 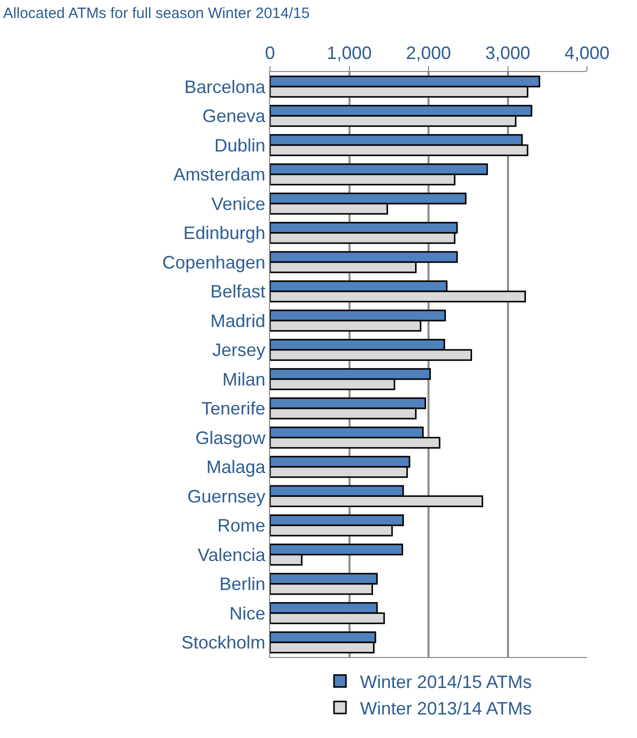 I want to click on y-tick-label: Edinburgh, so click(x=224, y=233).